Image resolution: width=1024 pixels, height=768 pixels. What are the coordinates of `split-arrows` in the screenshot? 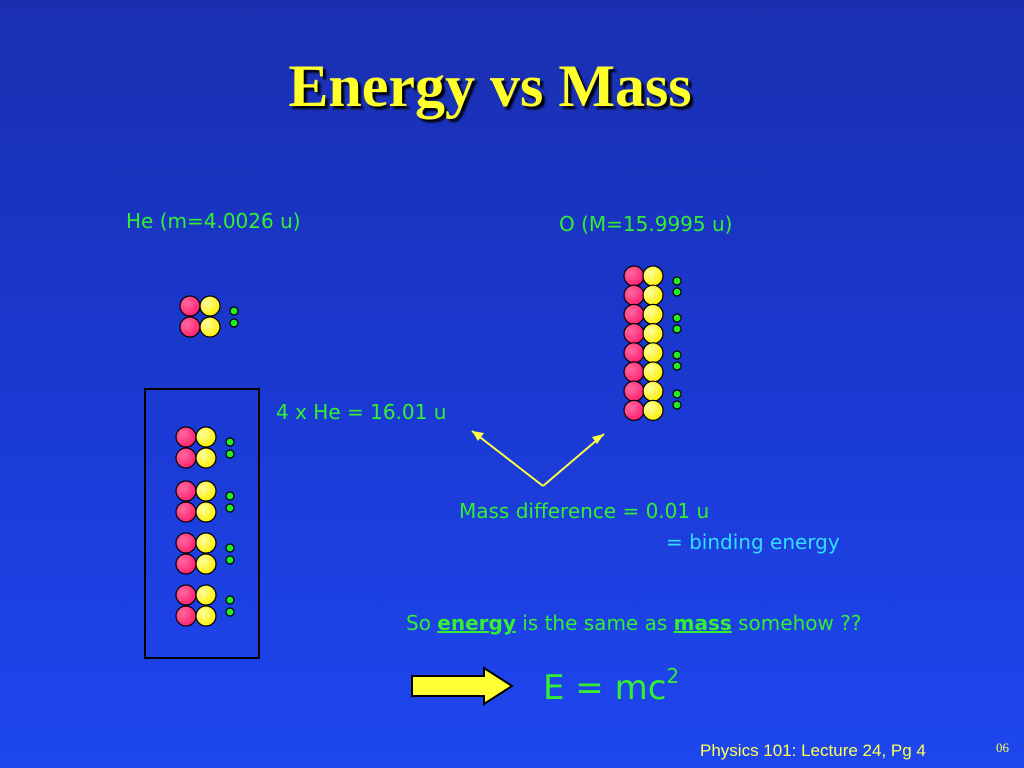 It's located at (538, 458).